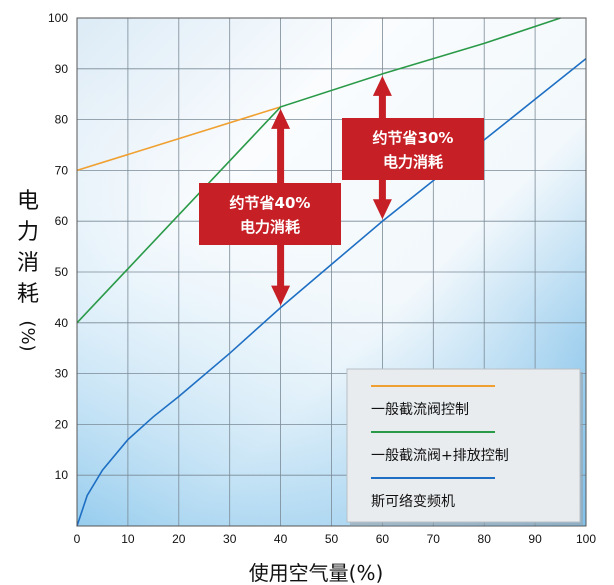 The image size is (614, 585). Describe the element at coordinates (316, 573) in the screenshot. I see `x-axis-title: 使用空气量(%)` at that location.